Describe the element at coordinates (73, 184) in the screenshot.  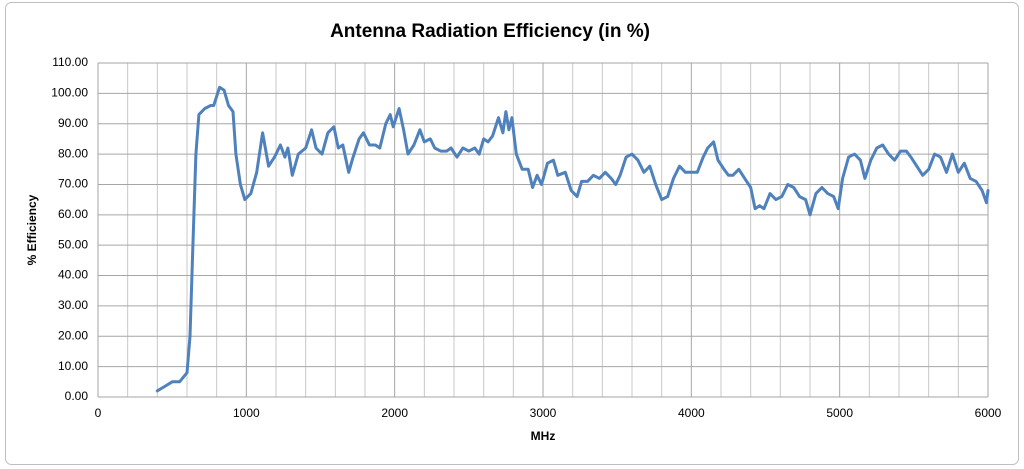
I see `y-tick-label: 70.00` at that location.